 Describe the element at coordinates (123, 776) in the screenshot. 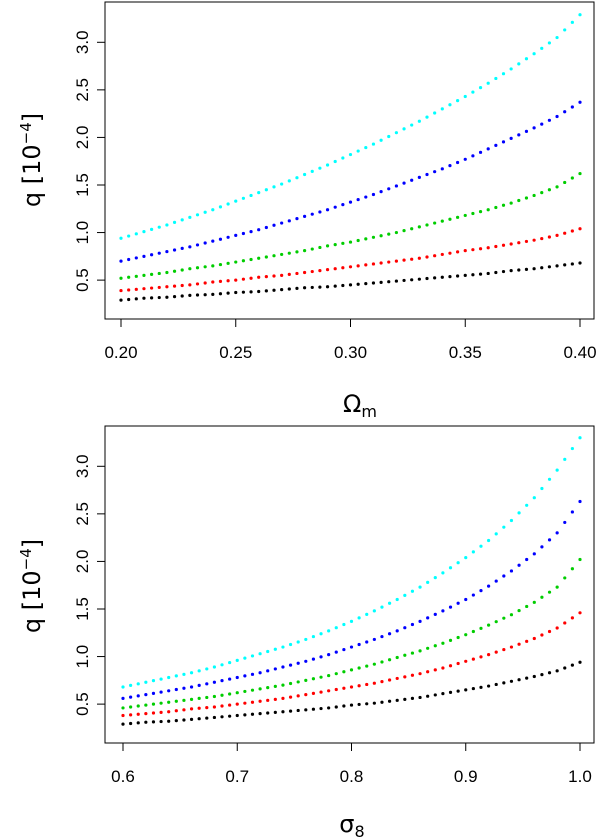

I see `x-tick-label: 0.6` at that location.